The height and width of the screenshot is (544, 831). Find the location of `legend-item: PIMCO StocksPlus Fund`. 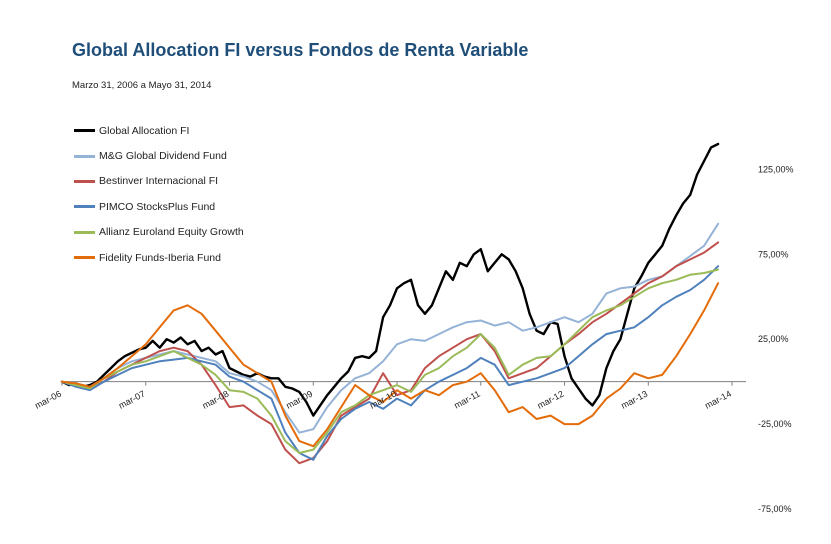

legend-item: PIMCO StocksPlus Fund is located at coordinates (159, 206).